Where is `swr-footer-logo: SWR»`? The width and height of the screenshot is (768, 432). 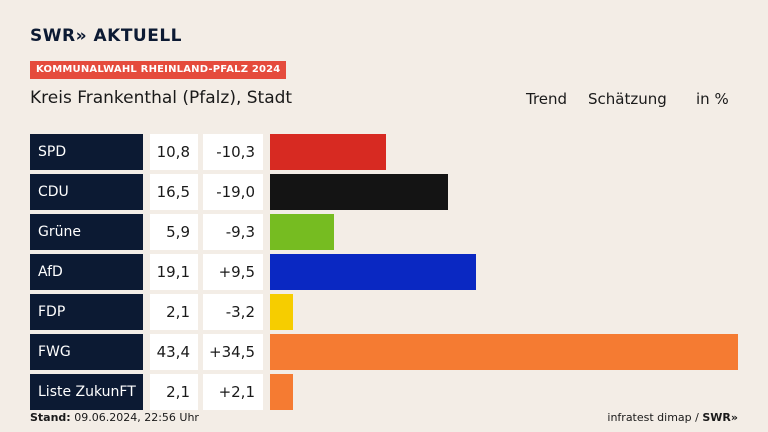 swr-footer-logo: SWR» is located at coordinates (720, 417).